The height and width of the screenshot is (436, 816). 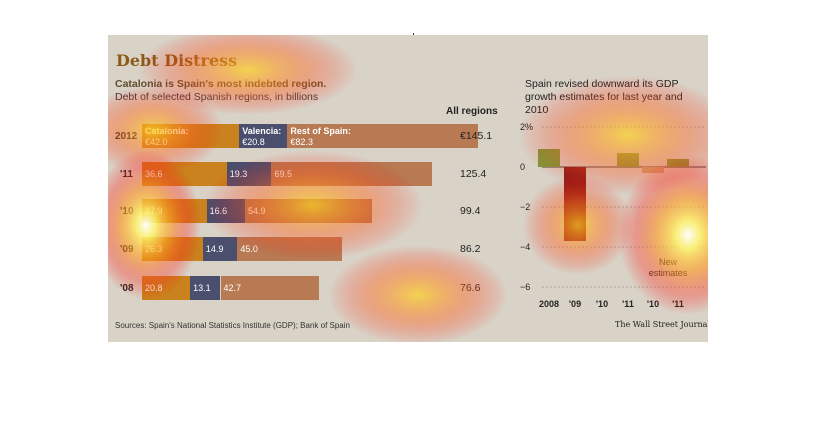 I want to click on gdp-year-label: '09, so click(x=575, y=304).